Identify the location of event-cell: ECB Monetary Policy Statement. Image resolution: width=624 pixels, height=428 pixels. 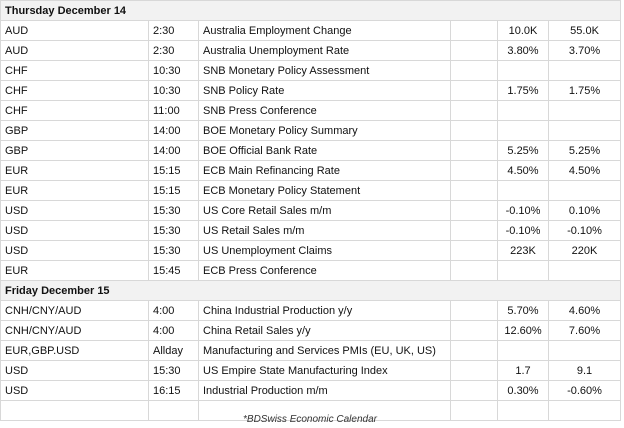
(324, 190).